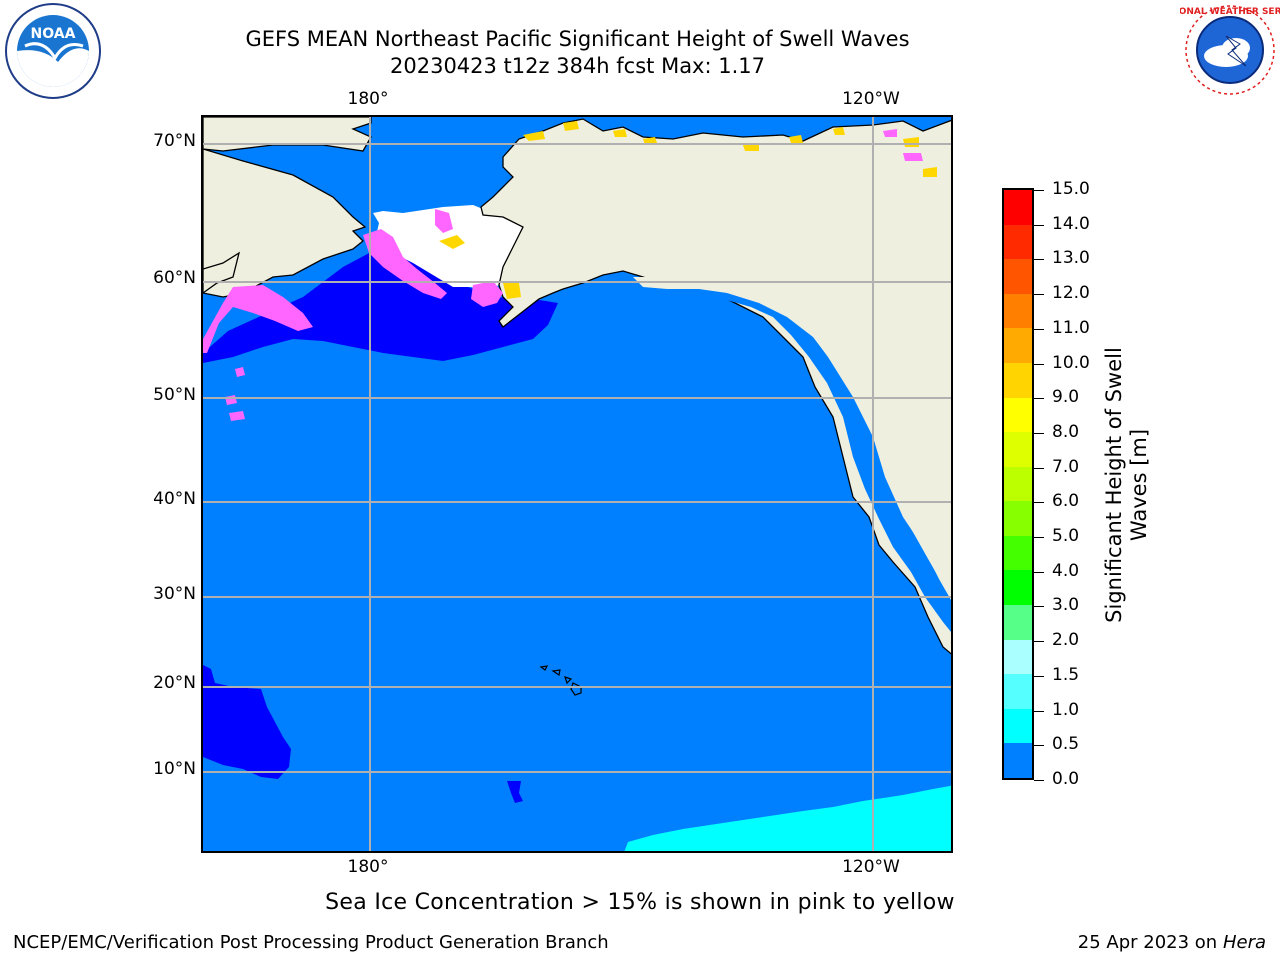 The image size is (1280, 960). Describe the element at coordinates (1230, 12) in the screenshot. I see `nws-logo-text: NATIONAL WEATHER SERVICE` at that location.